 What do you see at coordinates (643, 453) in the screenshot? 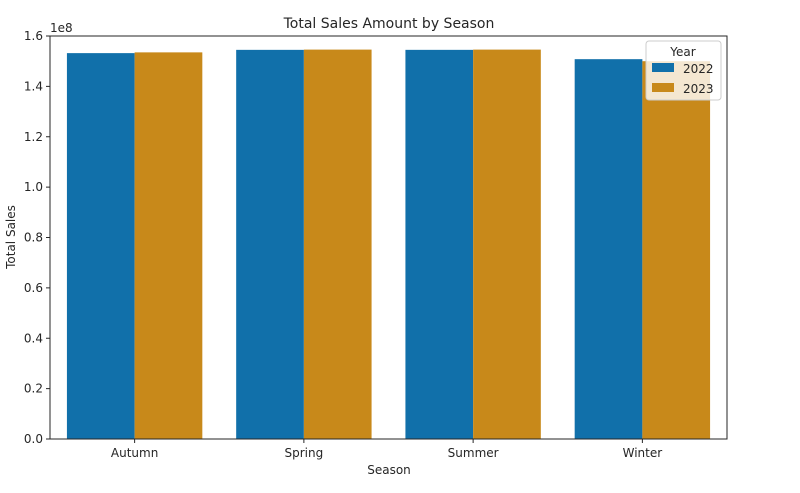
I see `x-tick-label: Winter` at bounding box center [643, 453].